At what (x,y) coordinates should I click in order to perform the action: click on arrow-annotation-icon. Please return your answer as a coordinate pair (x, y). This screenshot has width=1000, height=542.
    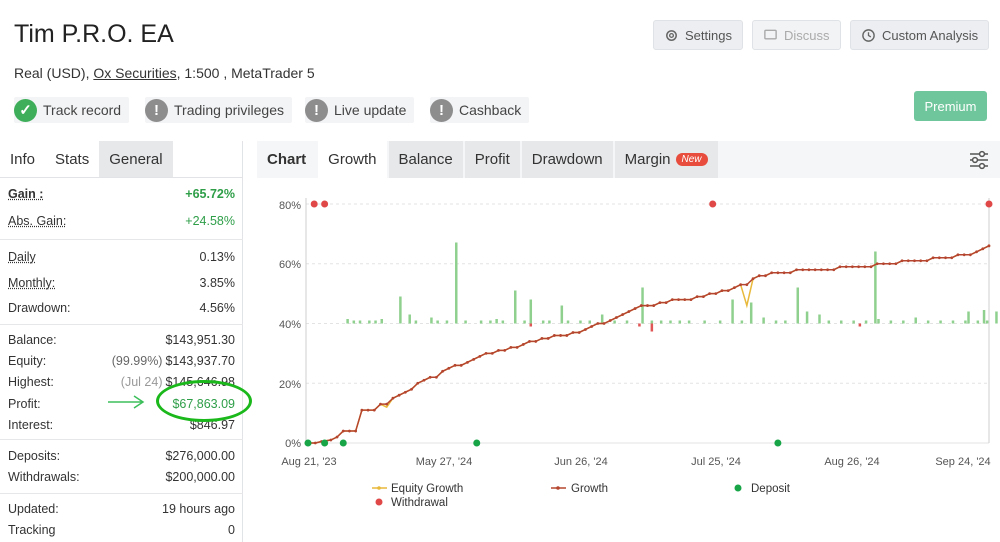
    Looking at the image, I should click on (126, 402).